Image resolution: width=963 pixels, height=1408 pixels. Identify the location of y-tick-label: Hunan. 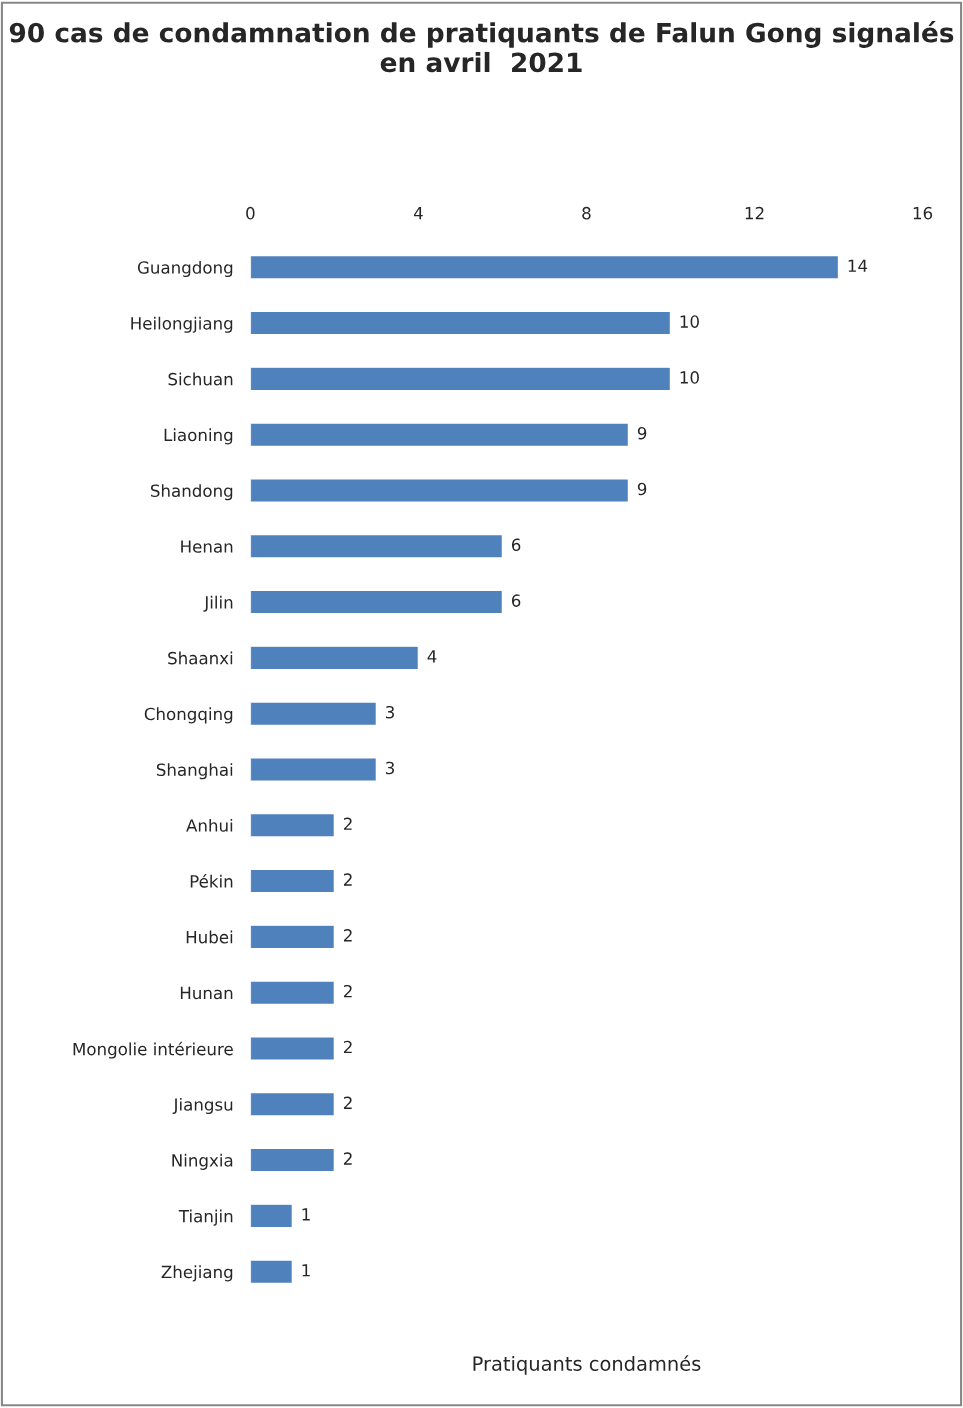
(206, 993).